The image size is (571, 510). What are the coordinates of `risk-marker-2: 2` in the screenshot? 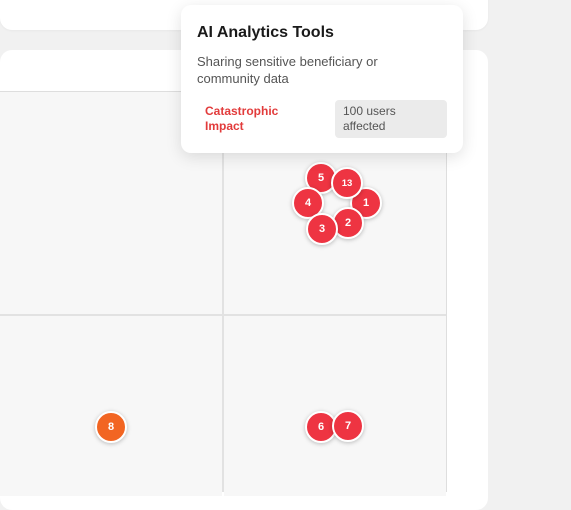 It's located at (348, 223).